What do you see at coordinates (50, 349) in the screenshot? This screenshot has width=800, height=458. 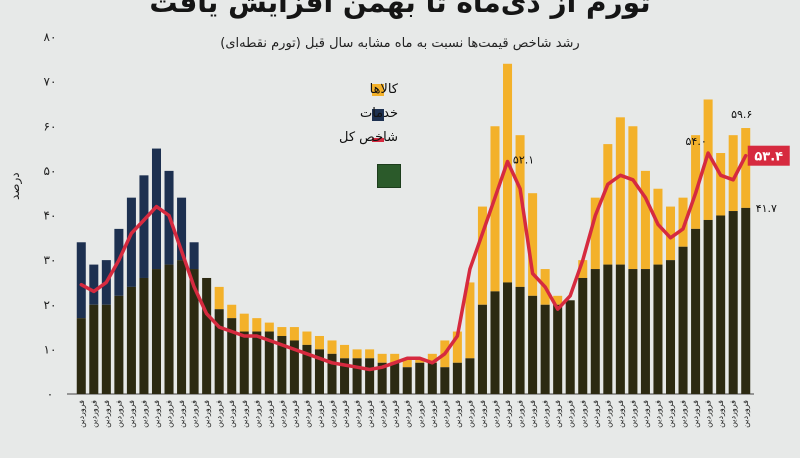 I see `y-tick-label: ۱۰` at bounding box center [50, 349].